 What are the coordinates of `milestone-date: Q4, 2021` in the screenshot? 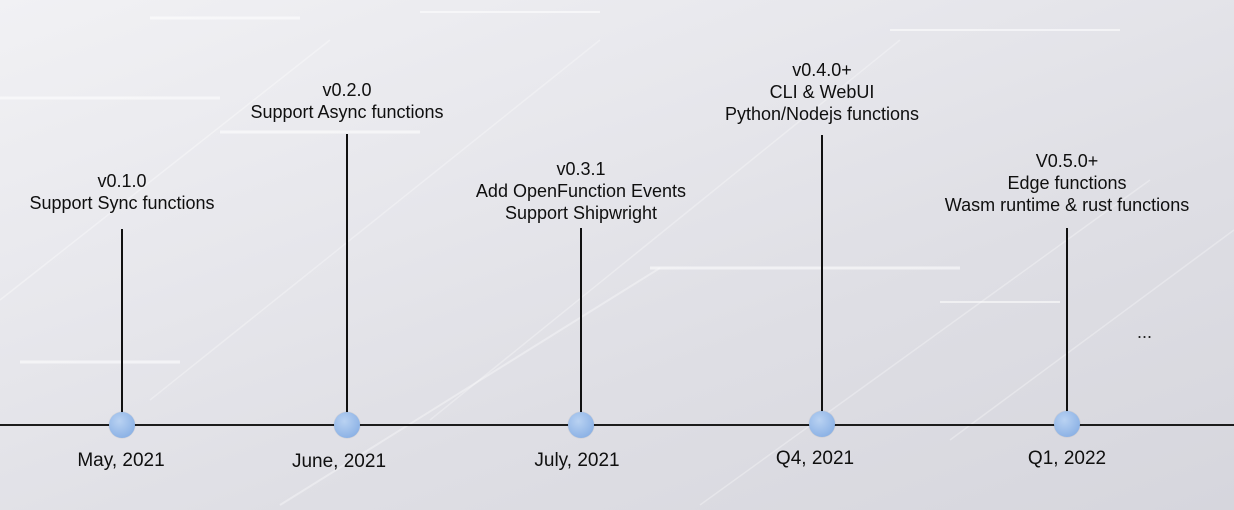 It's located at (815, 458).